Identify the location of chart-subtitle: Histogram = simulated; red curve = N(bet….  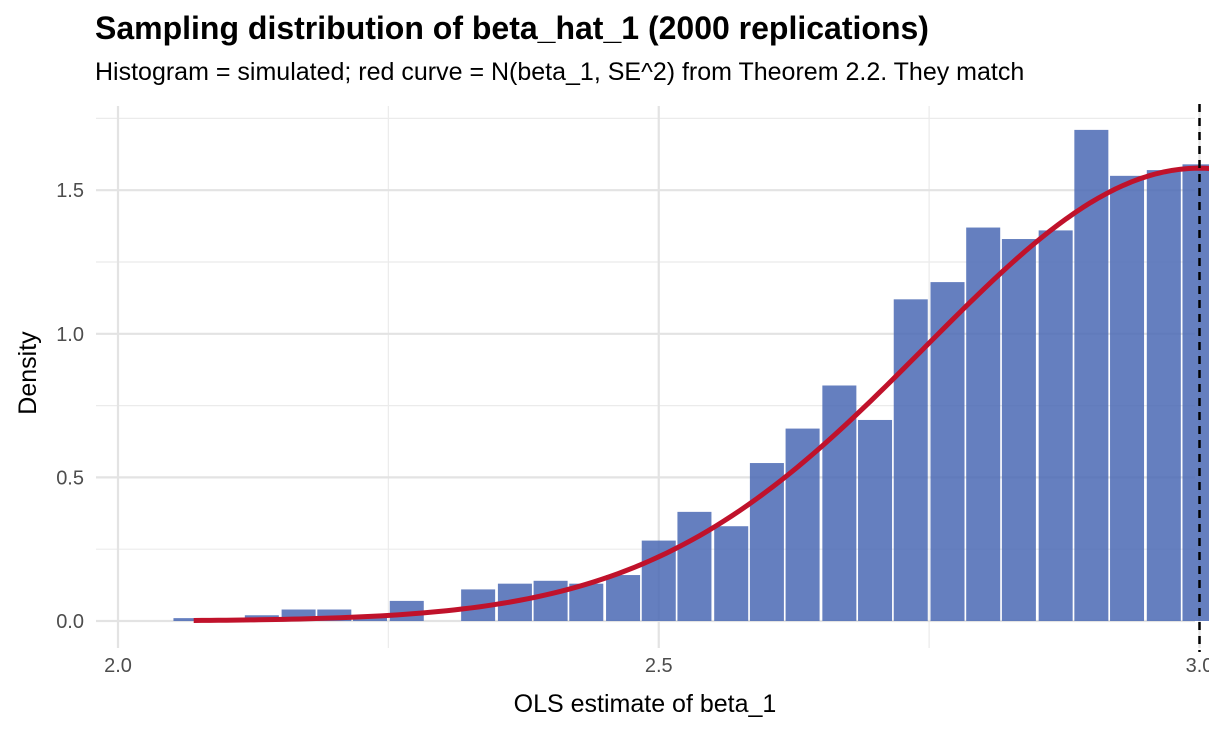
(560, 72).